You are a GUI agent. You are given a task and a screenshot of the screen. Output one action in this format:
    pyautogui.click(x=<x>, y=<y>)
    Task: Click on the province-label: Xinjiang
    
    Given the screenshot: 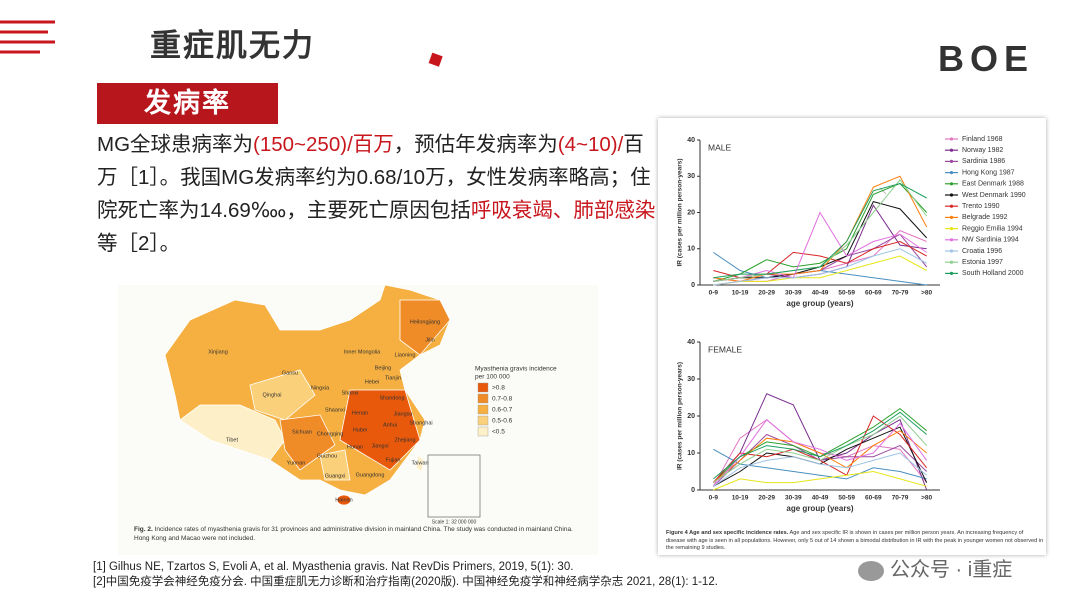 What is the action you would take?
    pyautogui.click(x=218, y=352)
    